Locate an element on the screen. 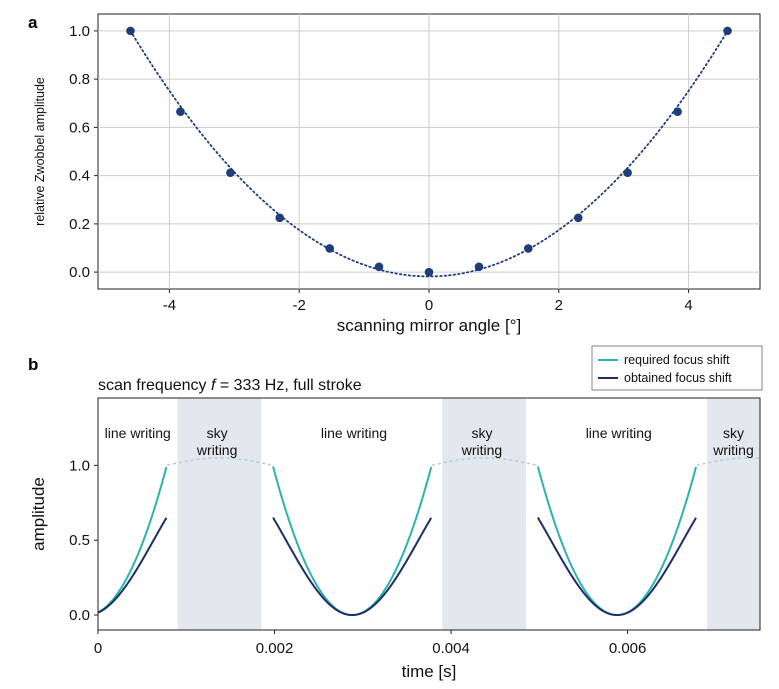 The width and height of the screenshot is (779, 689). panel-a-y-axis-label: relative Zwobbel amplitude is located at coordinates (40, 151).